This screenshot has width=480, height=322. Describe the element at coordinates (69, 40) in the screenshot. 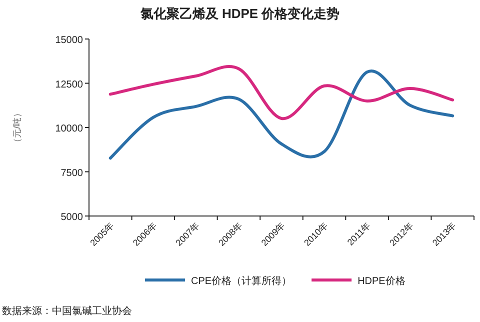

I see `y-tick-label: 15000` at that location.